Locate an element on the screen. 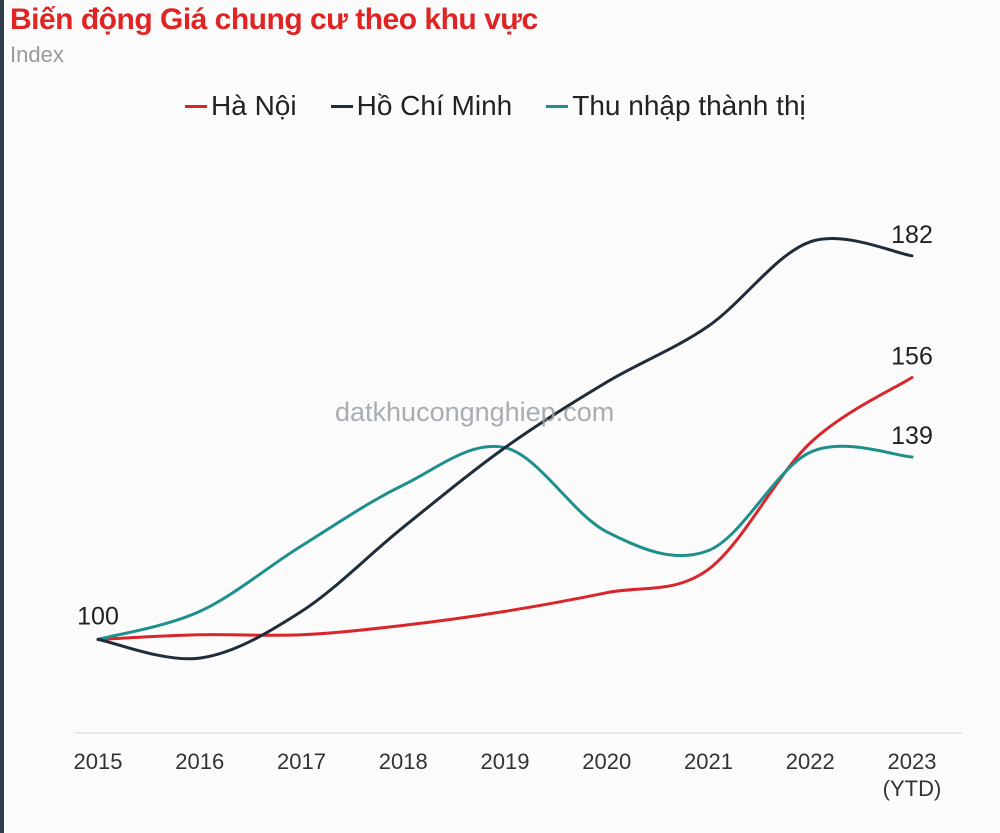 The image size is (1000, 833). x-tick-label: 2020 is located at coordinates (606, 761).